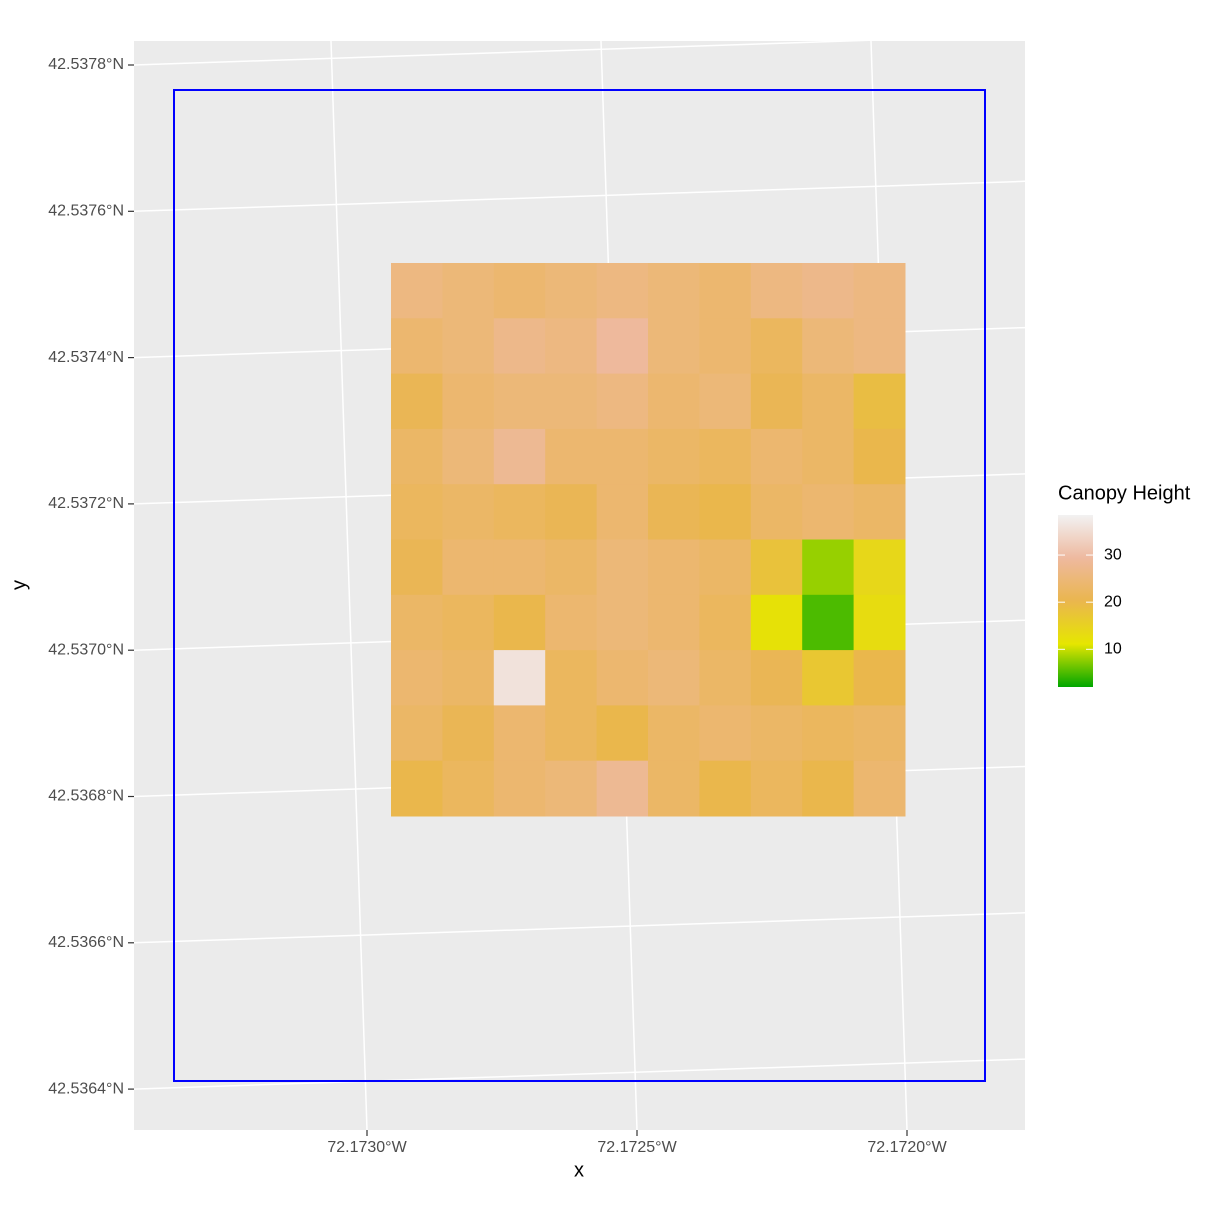 The height and width of the screenshot is (1224, 1224). What do you see at coordinates (1113, 554) in the screenshot?
I see `legend-tick-label: 30` at bounding box center [1113, 554].